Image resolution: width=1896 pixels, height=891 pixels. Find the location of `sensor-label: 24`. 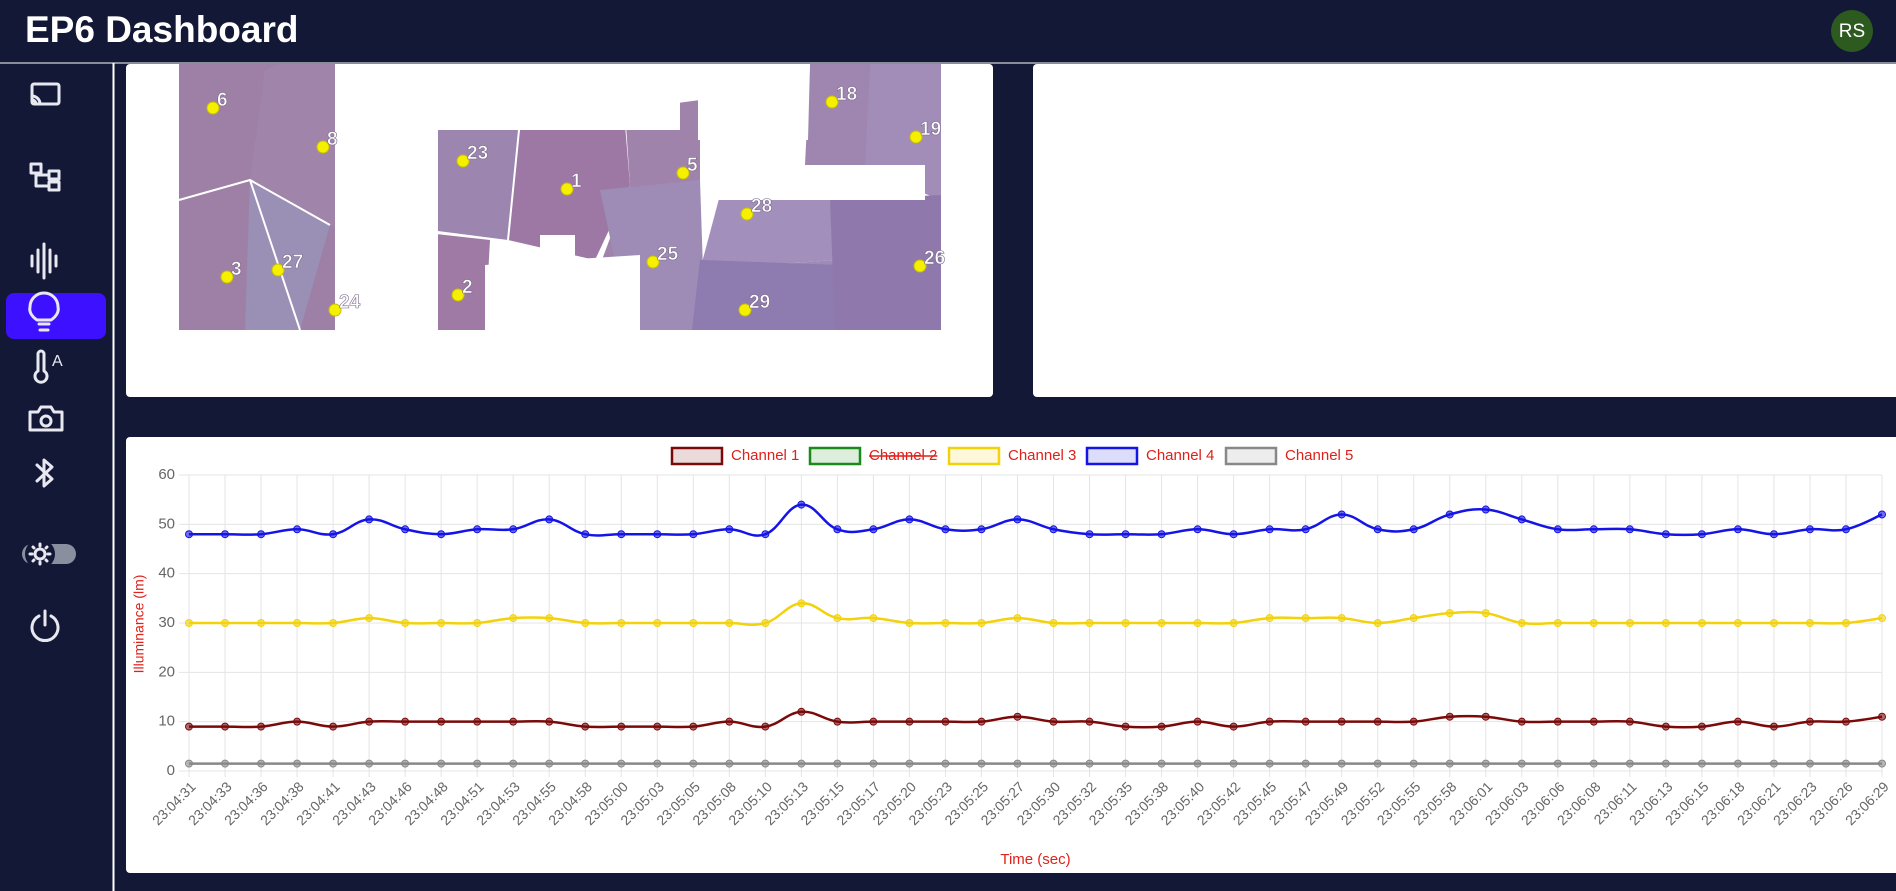

sensor-label: 24 is located at coordinates (350, 302).